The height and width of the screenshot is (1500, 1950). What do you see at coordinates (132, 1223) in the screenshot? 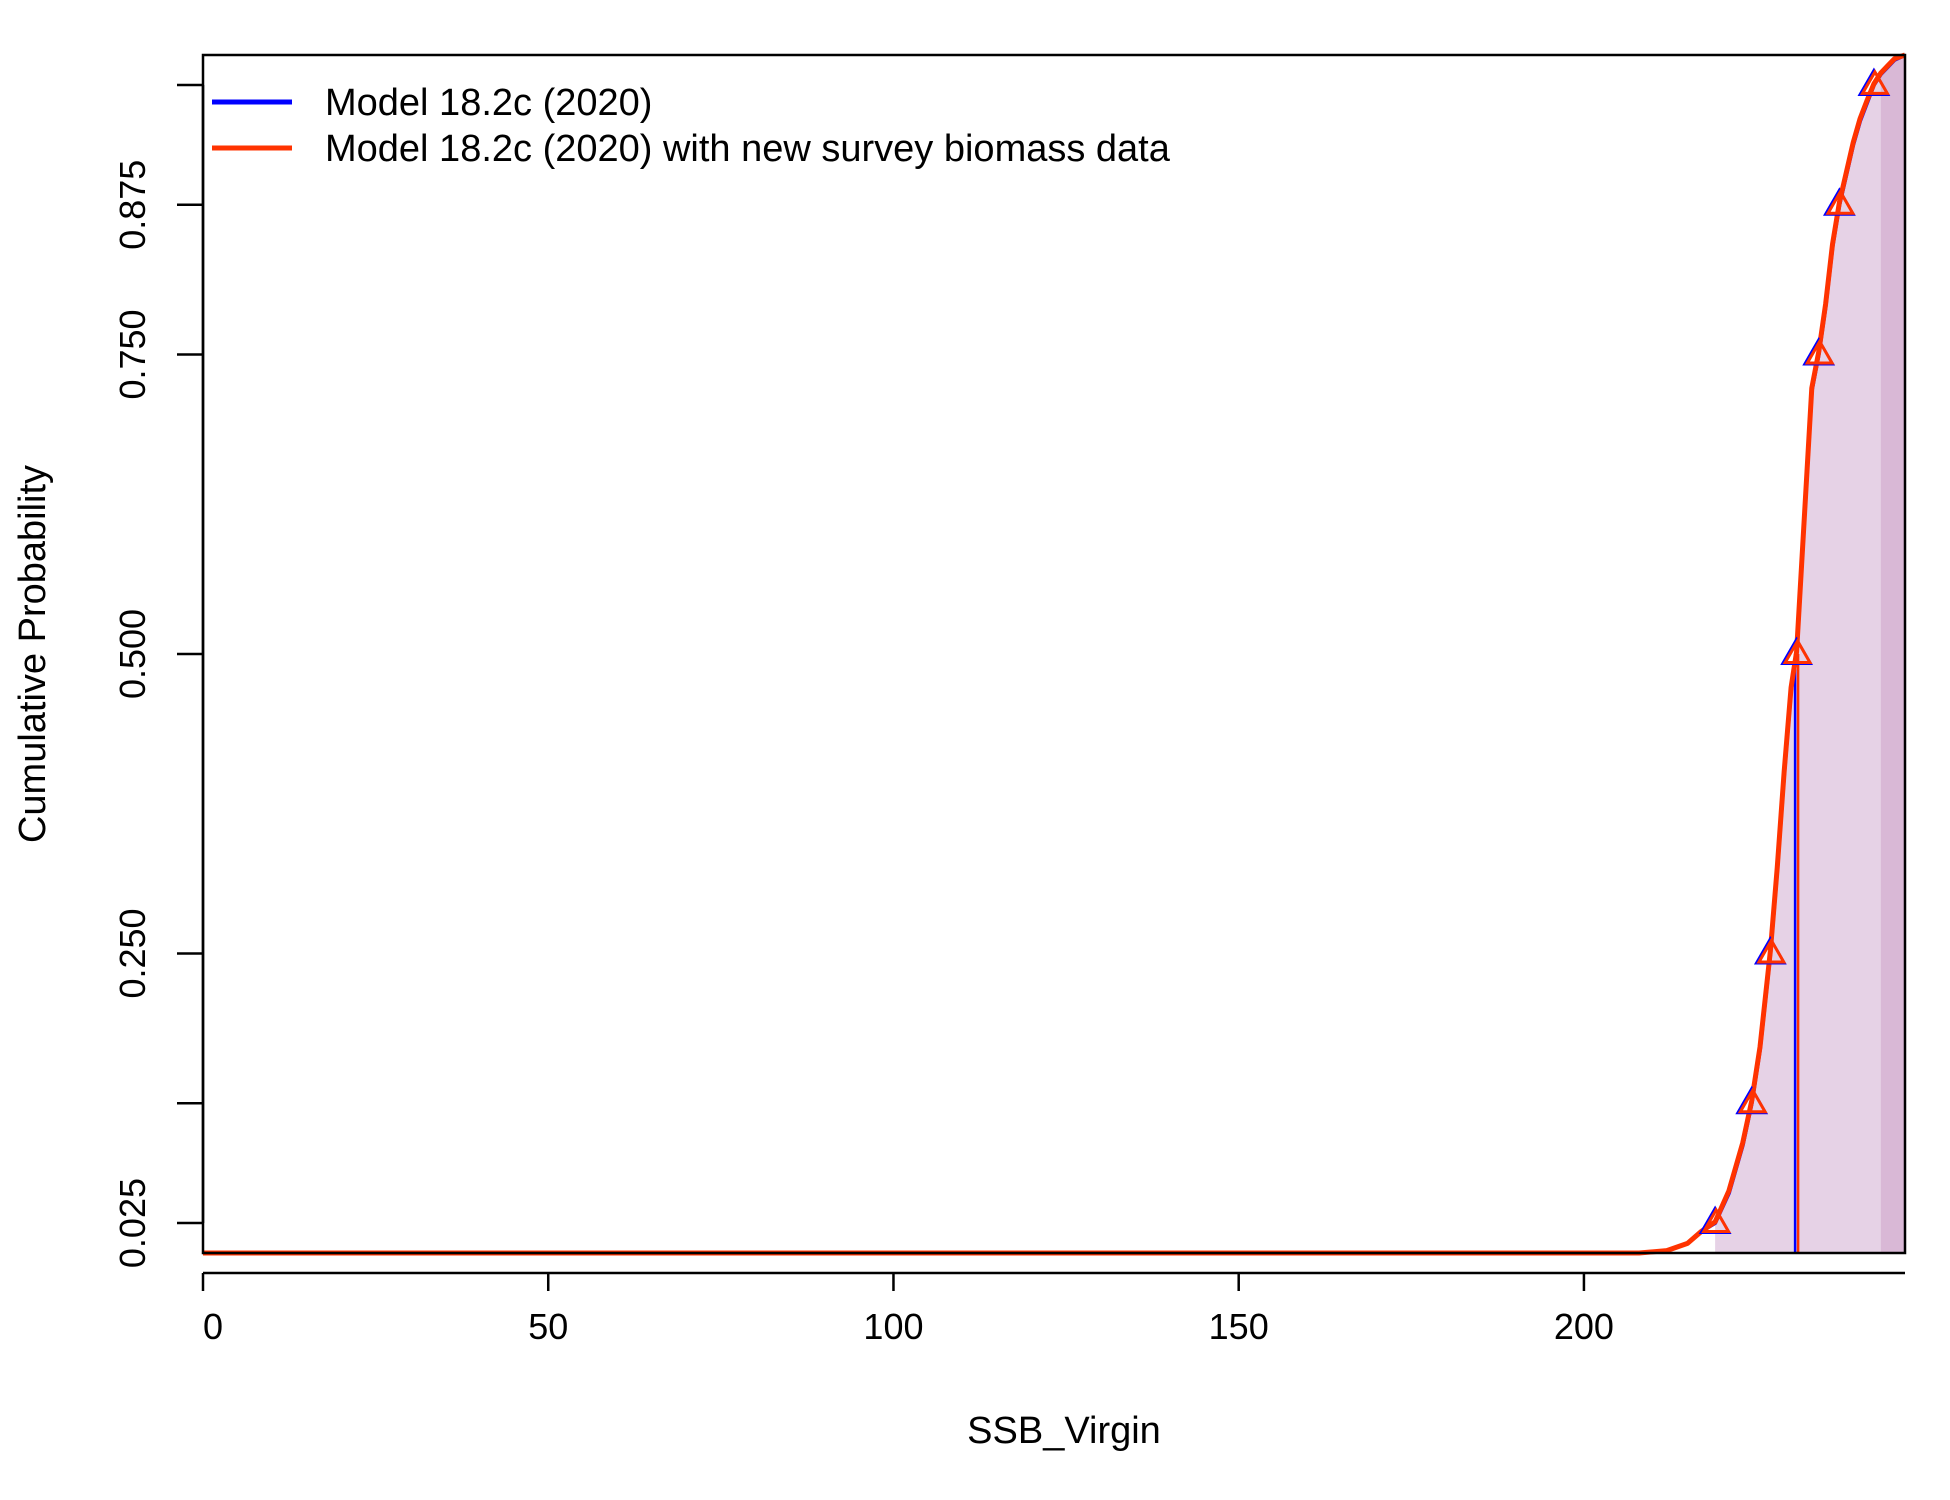
I see `y-tick-label: 0.025` at bounding box center [132, 1223].